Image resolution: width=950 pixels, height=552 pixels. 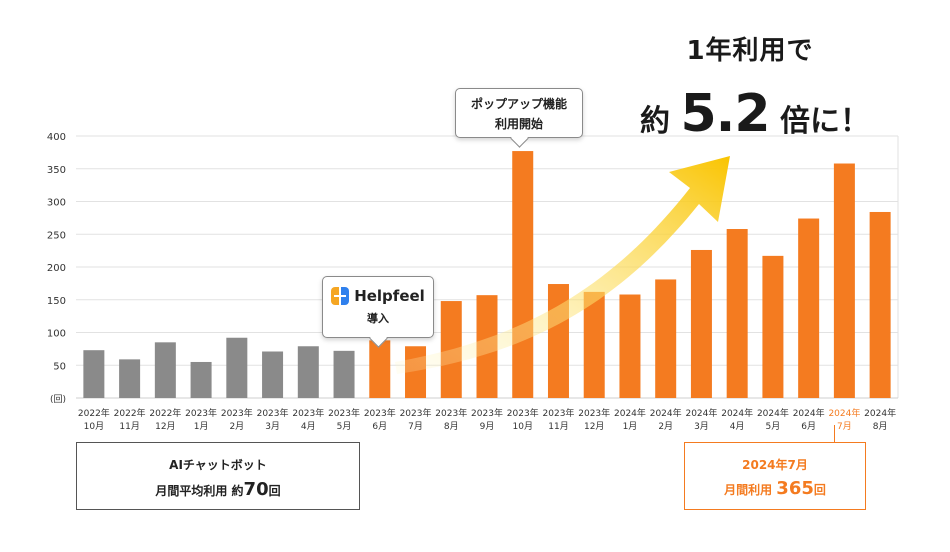 What do you see at coordinates (666, 338) in the screenshot?
I see `bar-2024年2月` at bounding box center [666, 338].